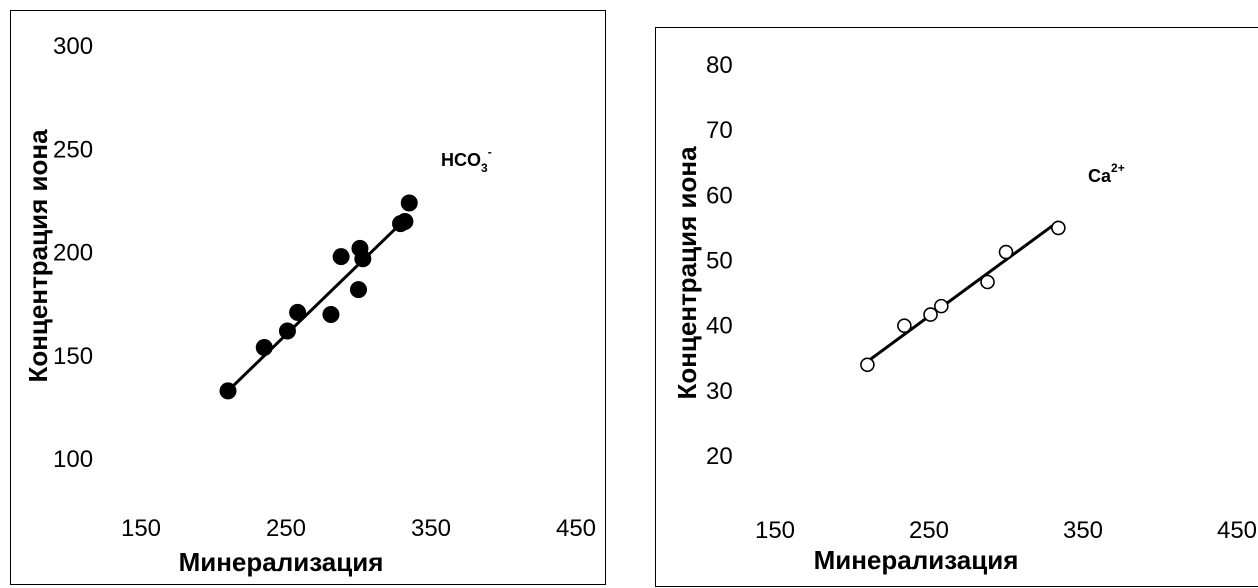 The image size is (1258, 588). I want to click on y-tick-label: 100, so click(73, 459).